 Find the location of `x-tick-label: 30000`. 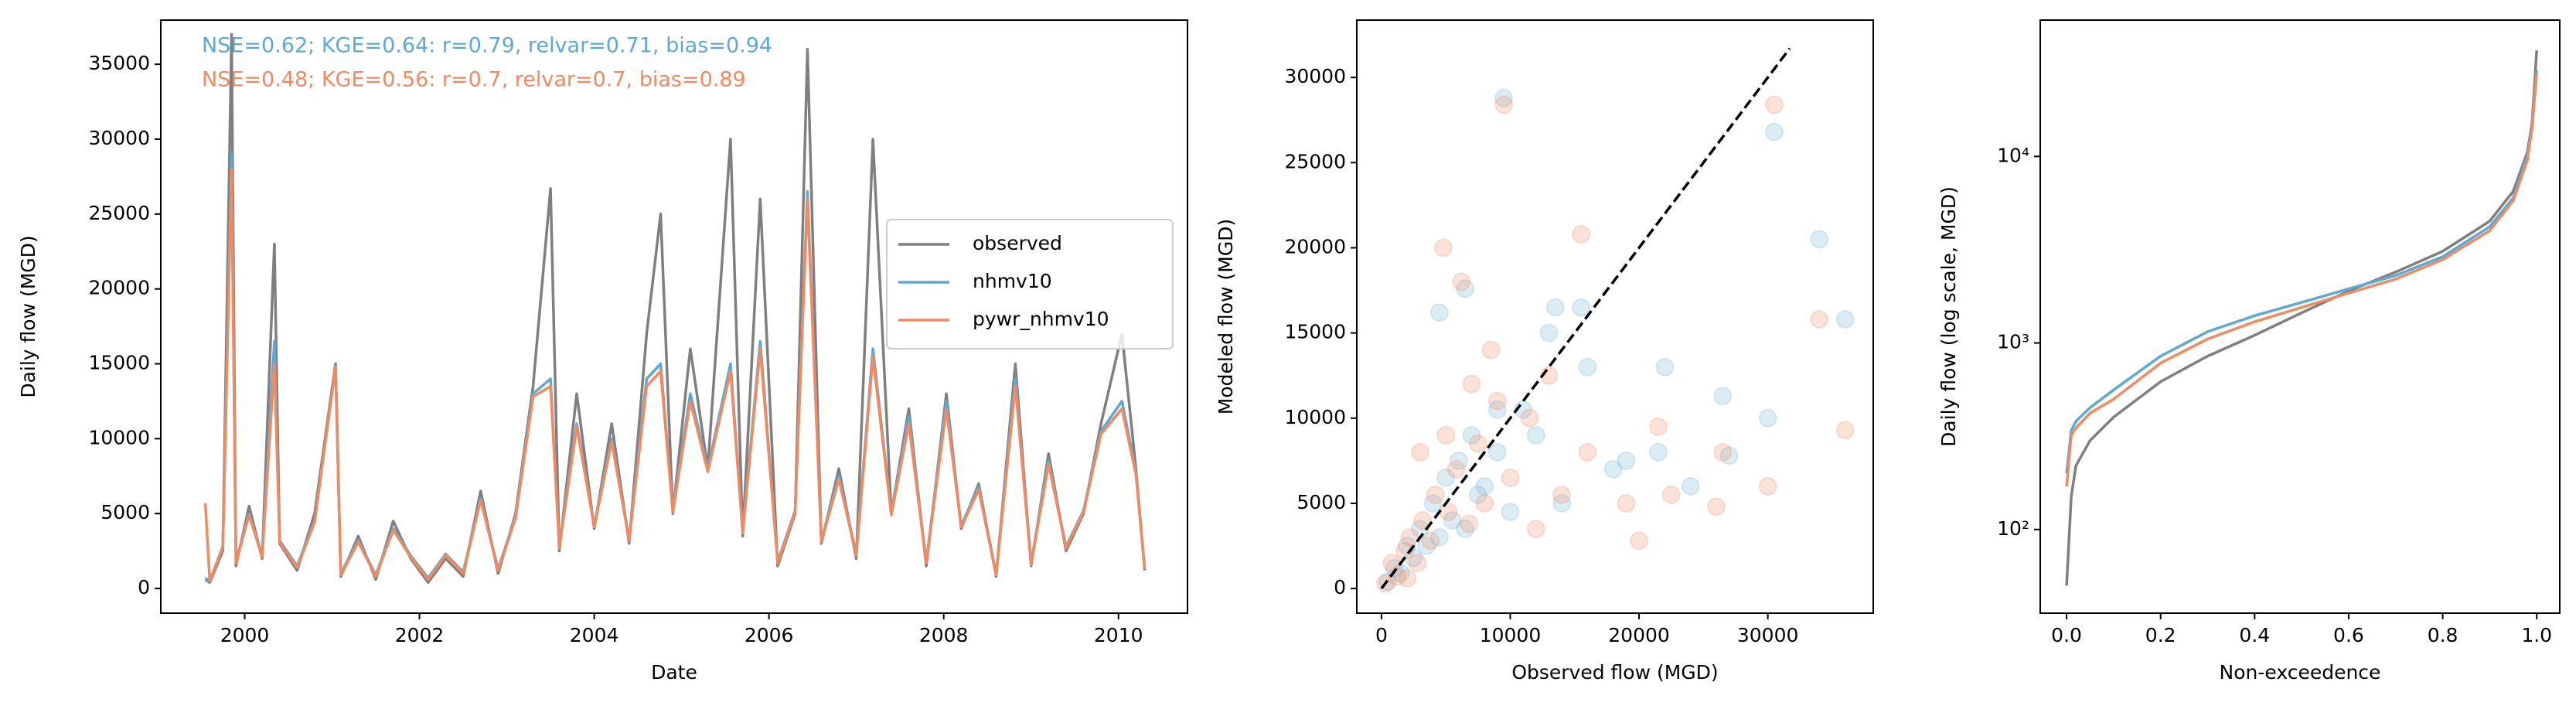

x-tick-label: 30000 is located at coordinates (1768, 635).